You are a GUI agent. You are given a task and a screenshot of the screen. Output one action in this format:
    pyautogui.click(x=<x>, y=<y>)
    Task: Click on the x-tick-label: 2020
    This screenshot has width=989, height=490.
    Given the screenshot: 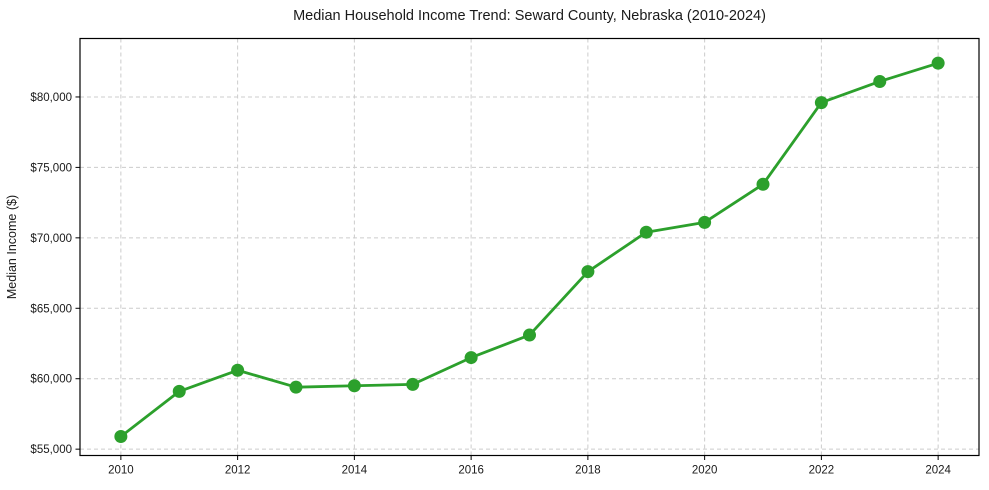 What is the action you would take?
    pyautogui.click(x=705, y=471)
    